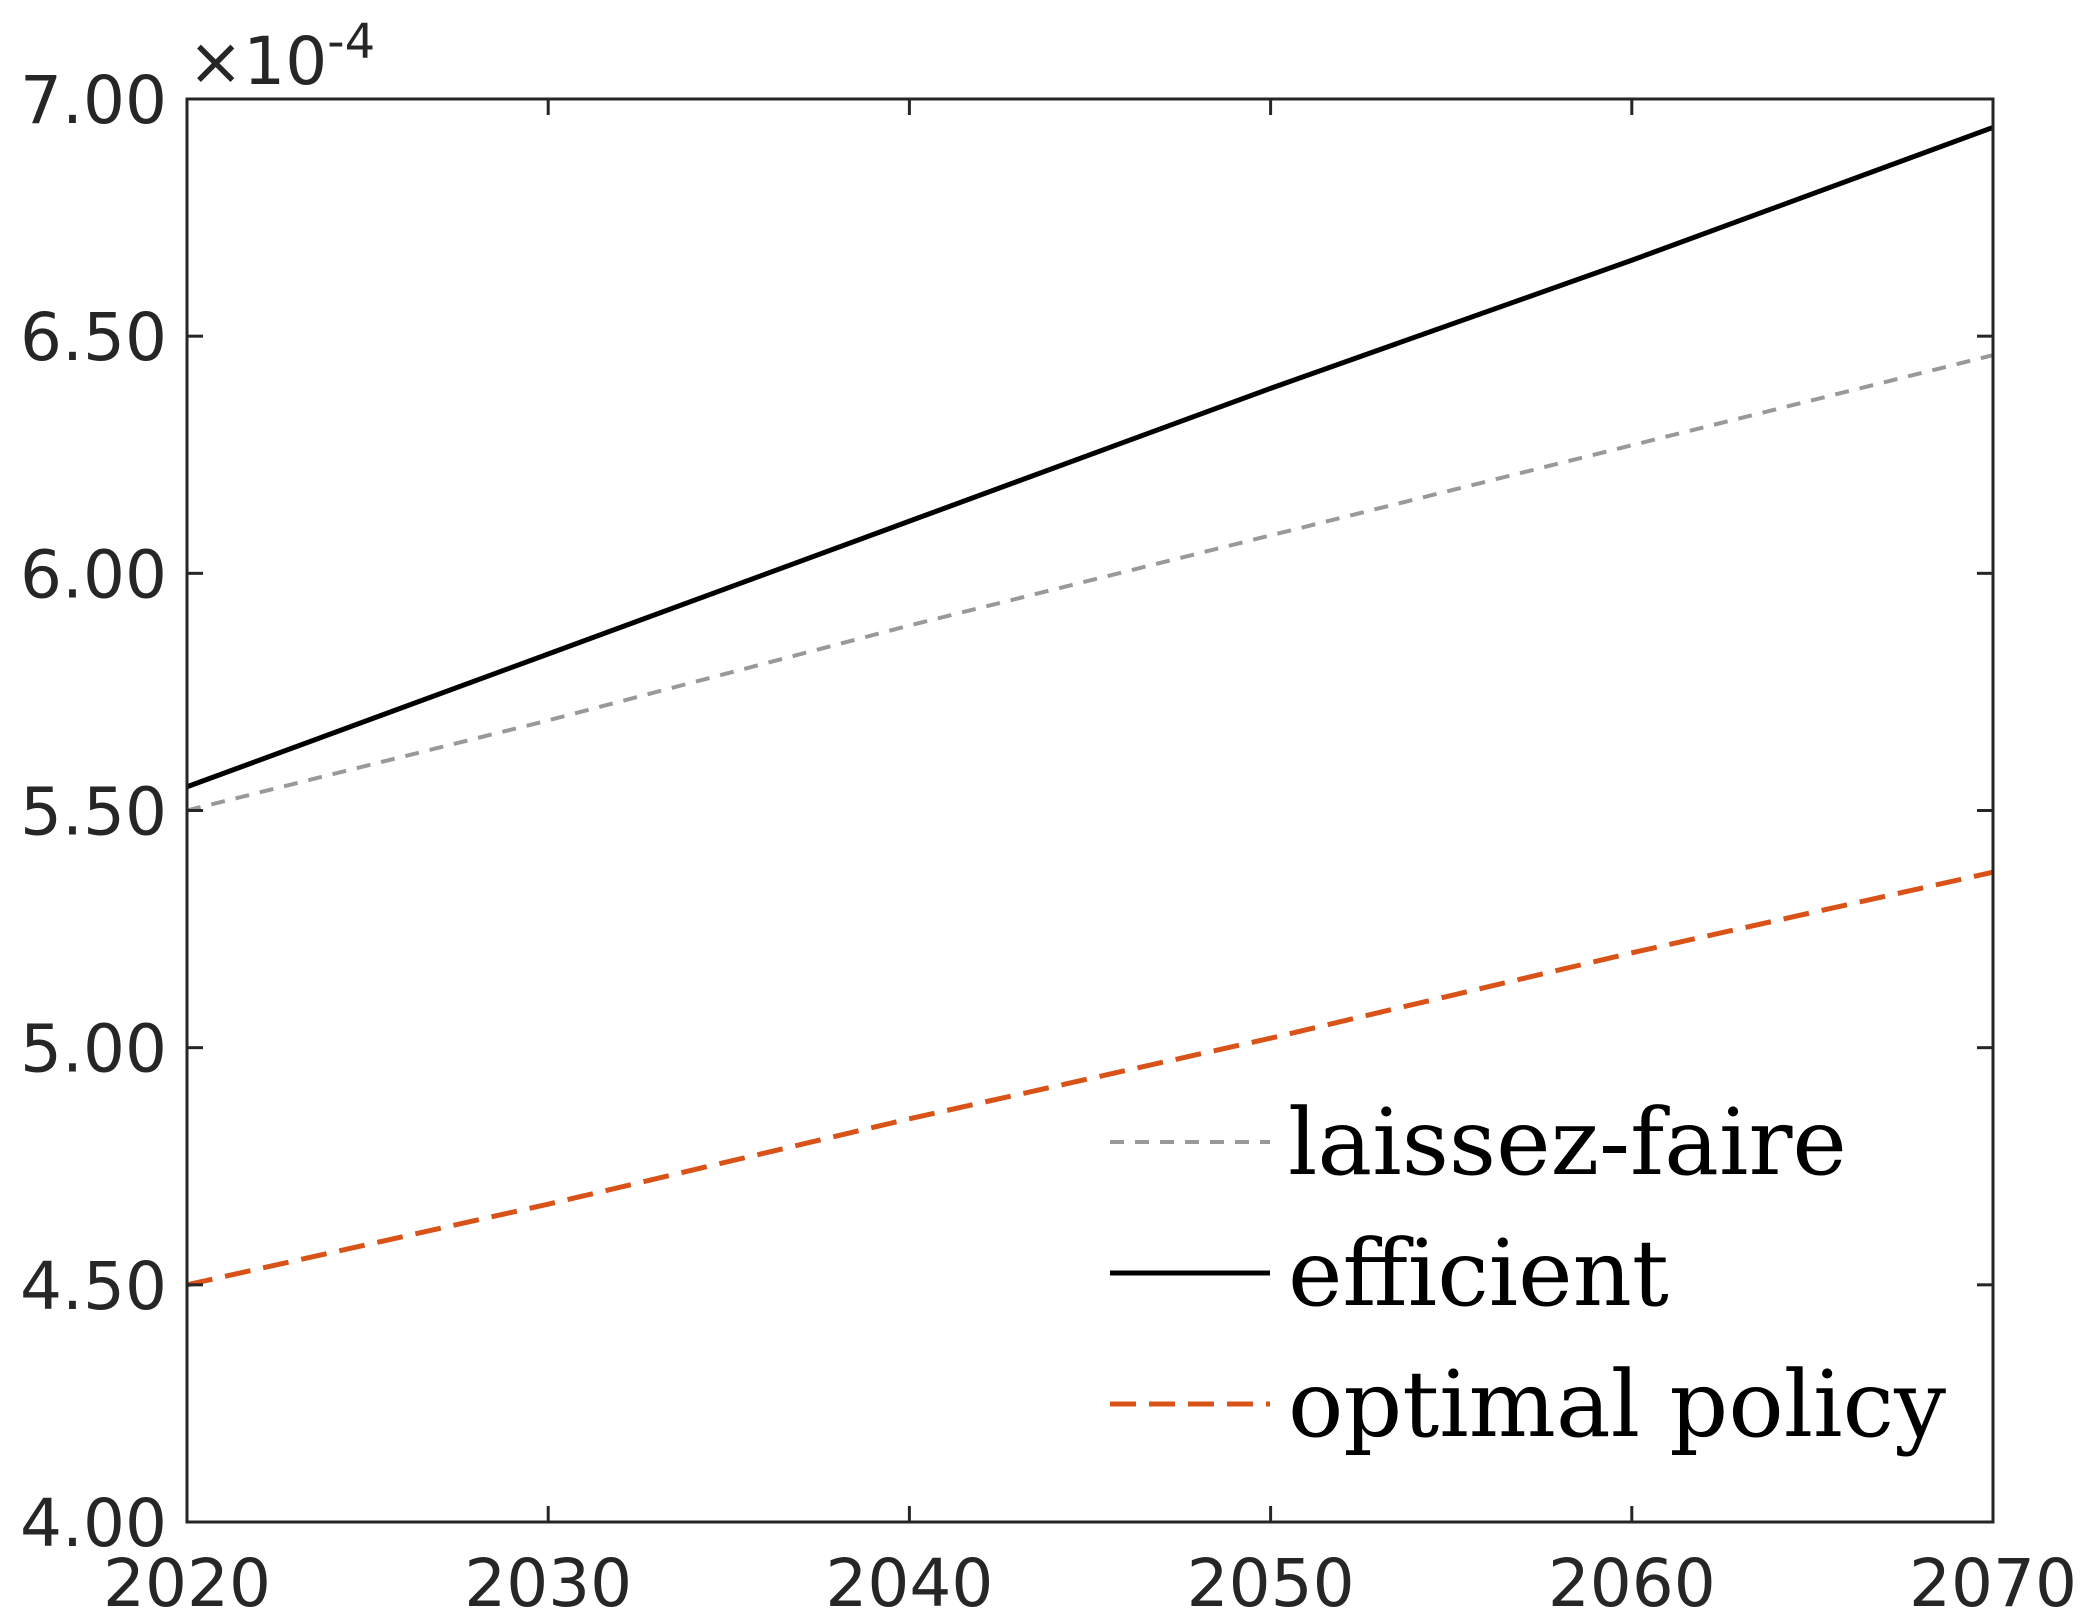 The width and height of the screenshot is (2083, 1622). I want to click on y-exponent-power: -4, so click(351, 42).